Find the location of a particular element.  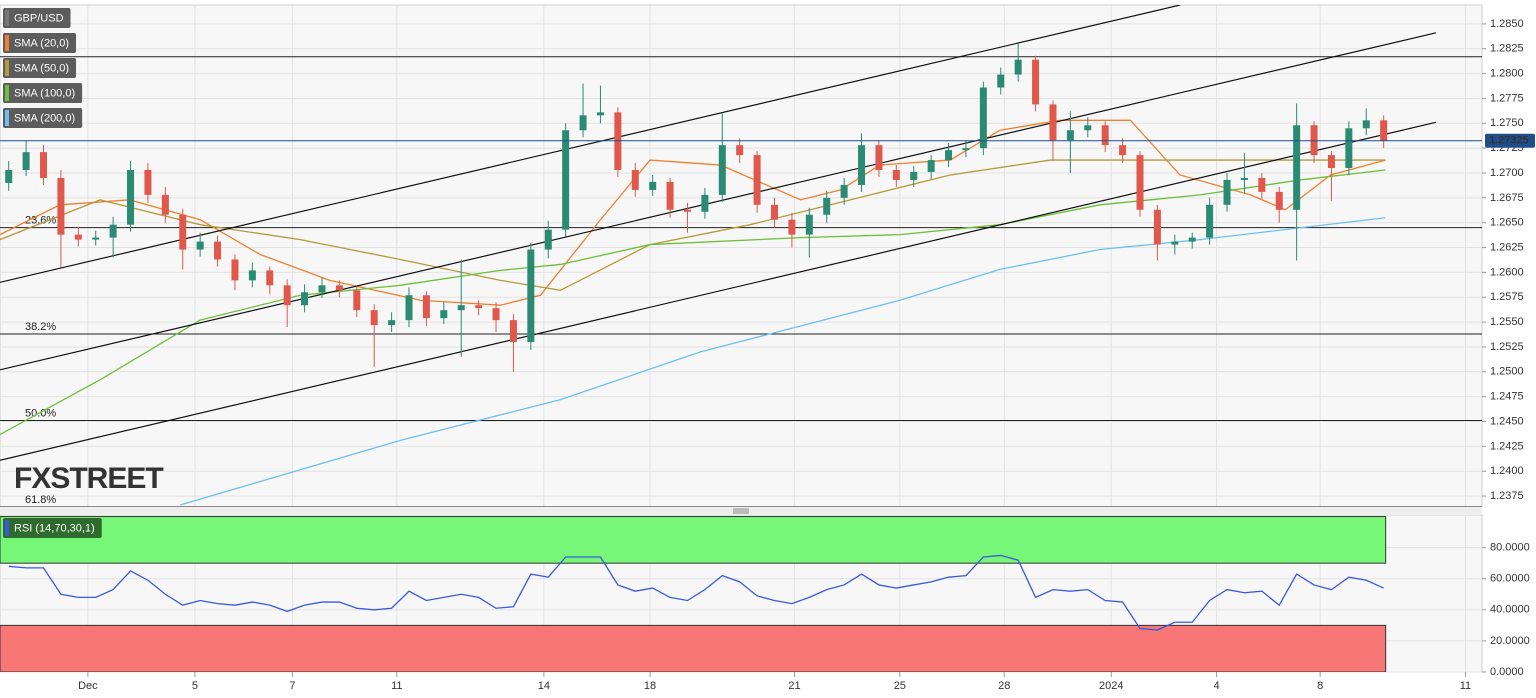

legend-swatch is located at coordinates (7, 18).